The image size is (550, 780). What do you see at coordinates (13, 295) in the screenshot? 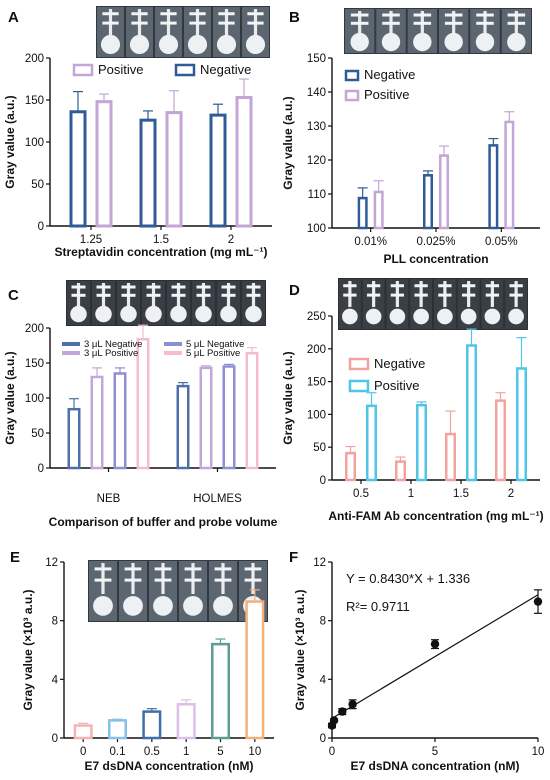
I see `panel-label: C` at bounding box center [13, 295].